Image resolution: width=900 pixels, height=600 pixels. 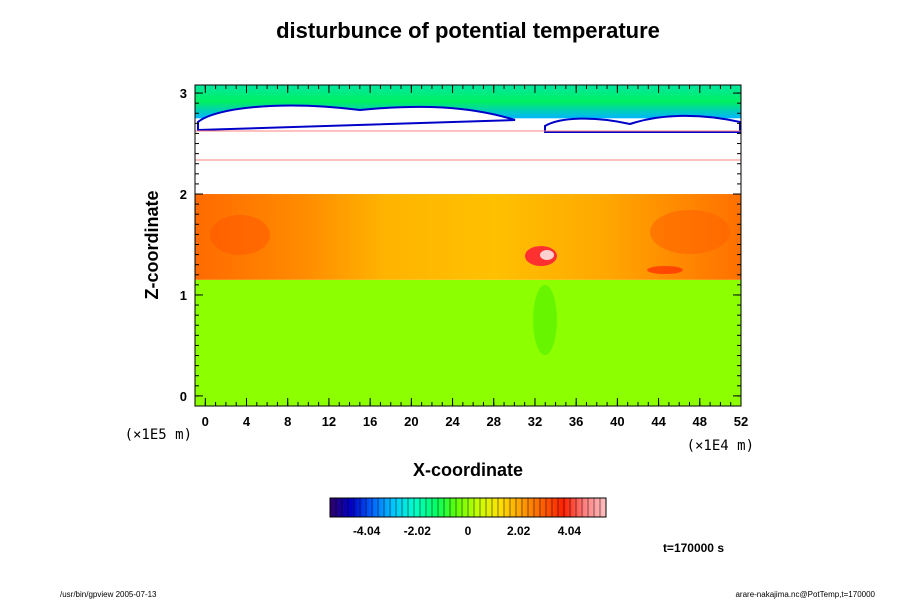 What do you see at coordinates (494, 421) in the screenshot?
I see `x-tick-label: 28` at bounding box center [494, 421].